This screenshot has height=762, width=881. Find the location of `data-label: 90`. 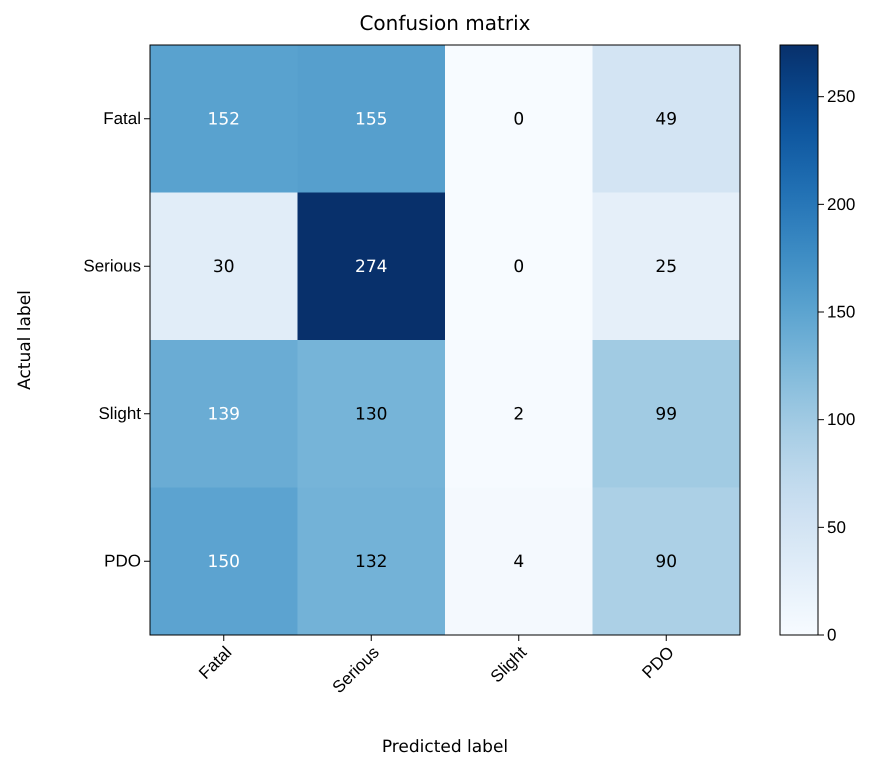

data-label: 90 is located at coordinates (666, 562).